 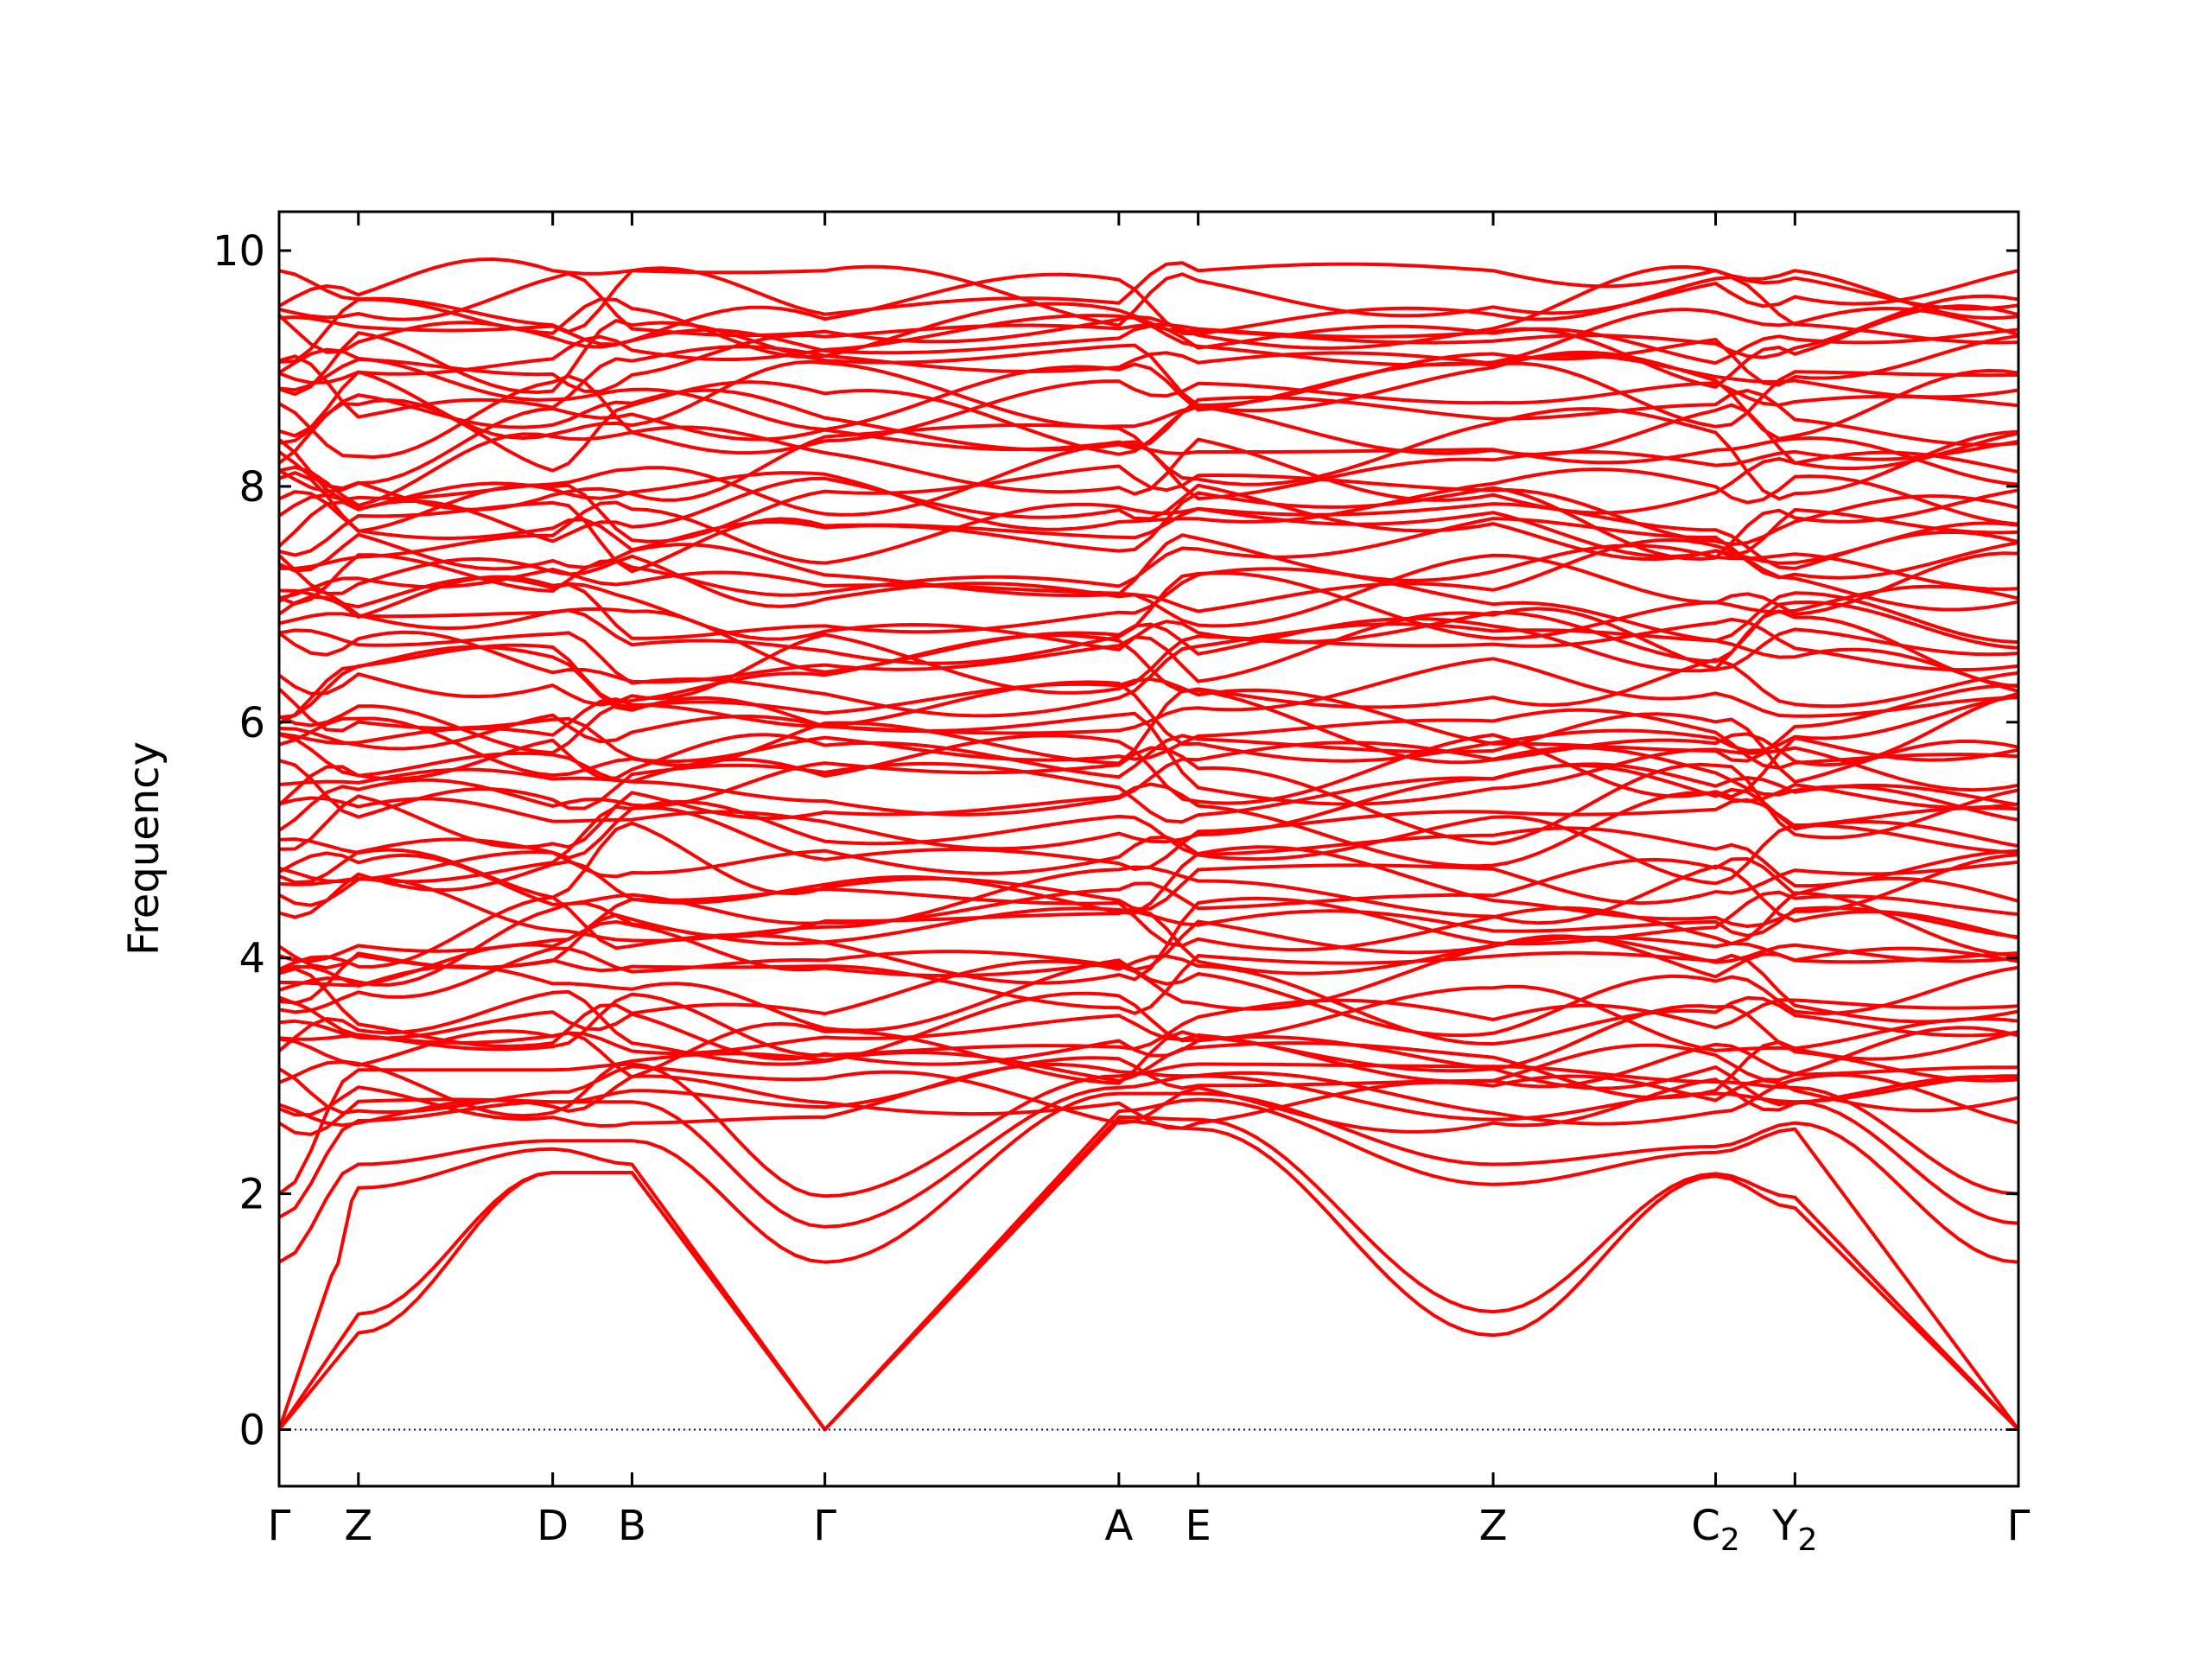 What do you see at coordinates (1118, 1526) in the screenshot?
I see `x-tick-label: A` at bounding box center [1118, 1526].